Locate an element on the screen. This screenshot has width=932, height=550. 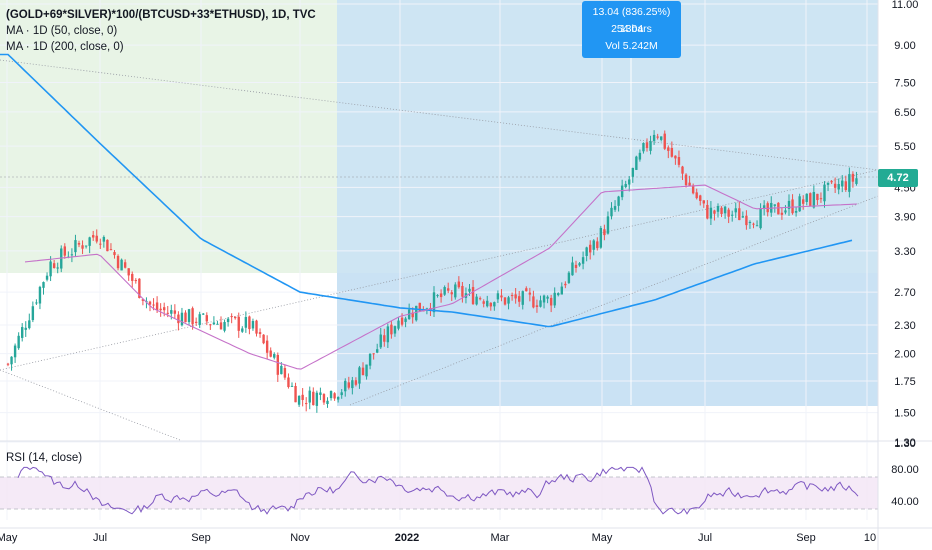
ma50-legend: MA · 1D (50, close, 0) is located at coordinates (62, 31).